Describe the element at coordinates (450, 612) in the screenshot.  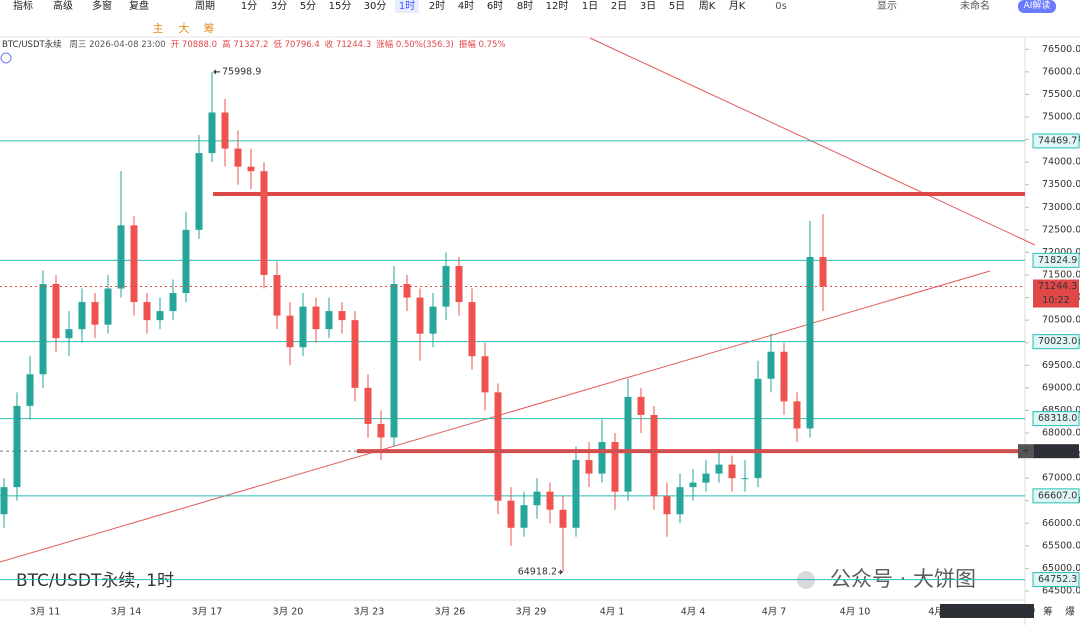
I see `x-tick-label: 3月 26` at that location.